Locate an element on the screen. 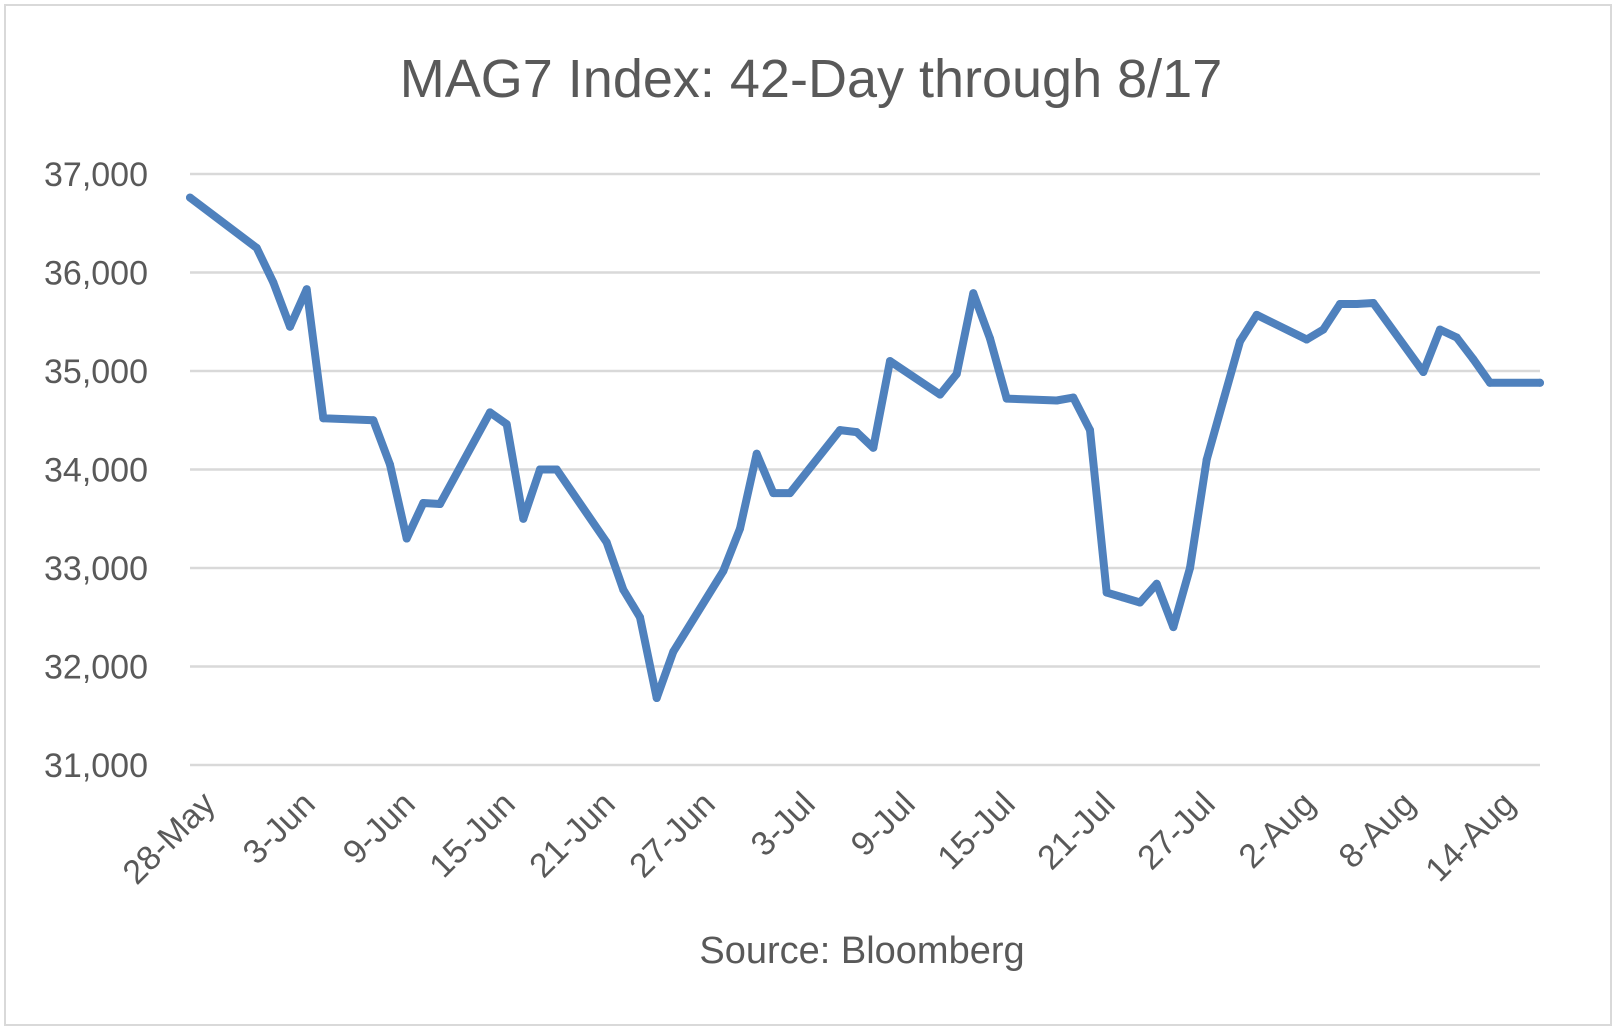 Image resolution: width=1622 pixels, height=1035 pixels. x-tick-label: 3-Jul is located at coordinates (783, 824).